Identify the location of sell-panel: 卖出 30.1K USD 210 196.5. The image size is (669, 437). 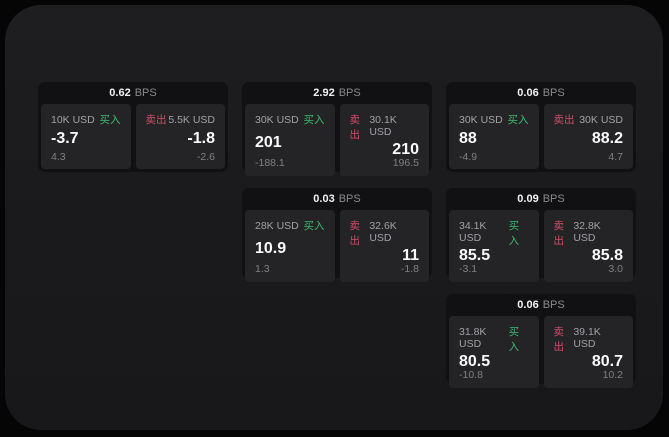
(384, 140).